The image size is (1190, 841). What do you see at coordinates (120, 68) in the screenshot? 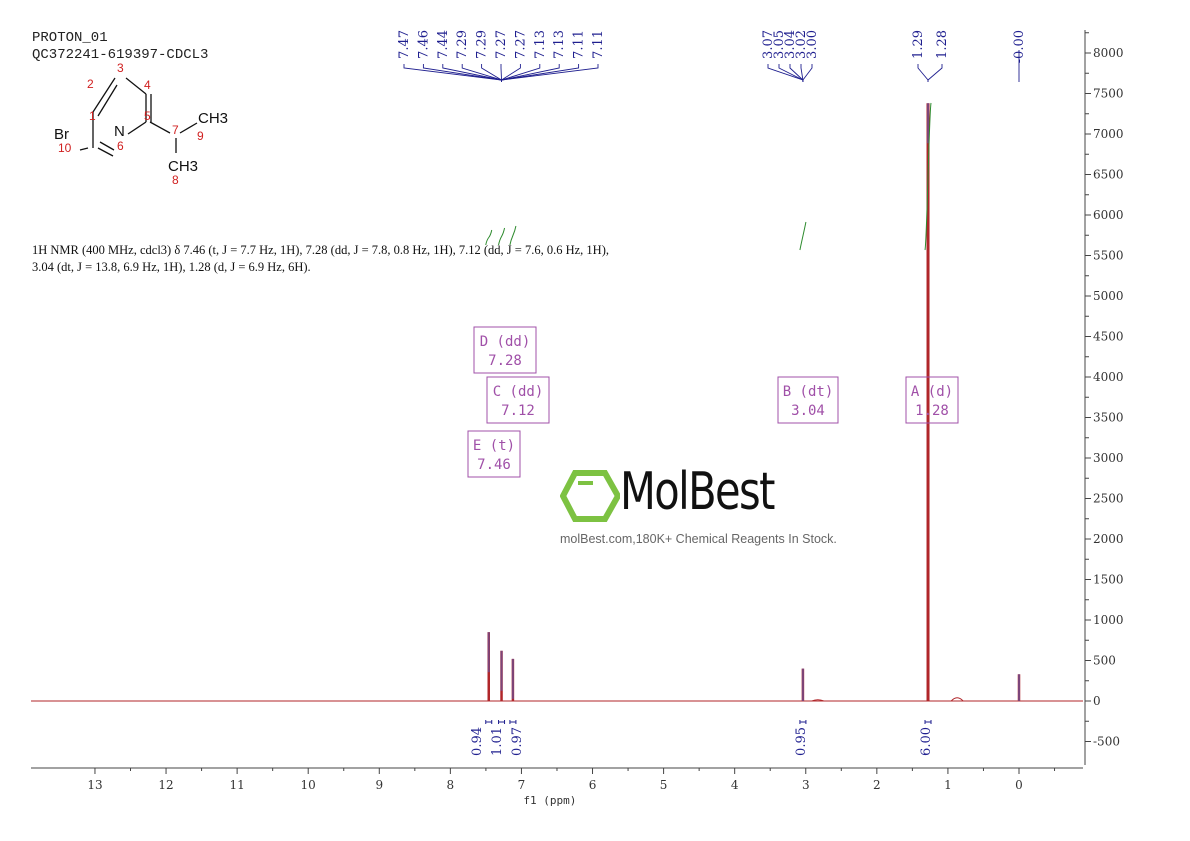
I see `atom-number: 3` at bounding box center [120, 68].